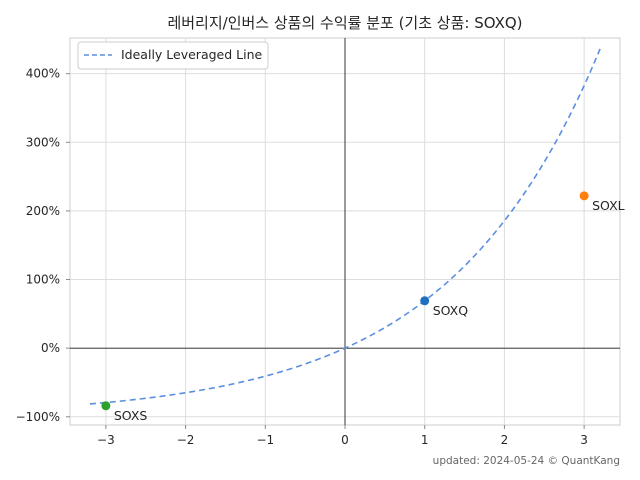 This screenshot has height=480, width=640. Describe the element at coordinates (186, 440) in the screenshot. I see `x-tick-label: −2` at that location.